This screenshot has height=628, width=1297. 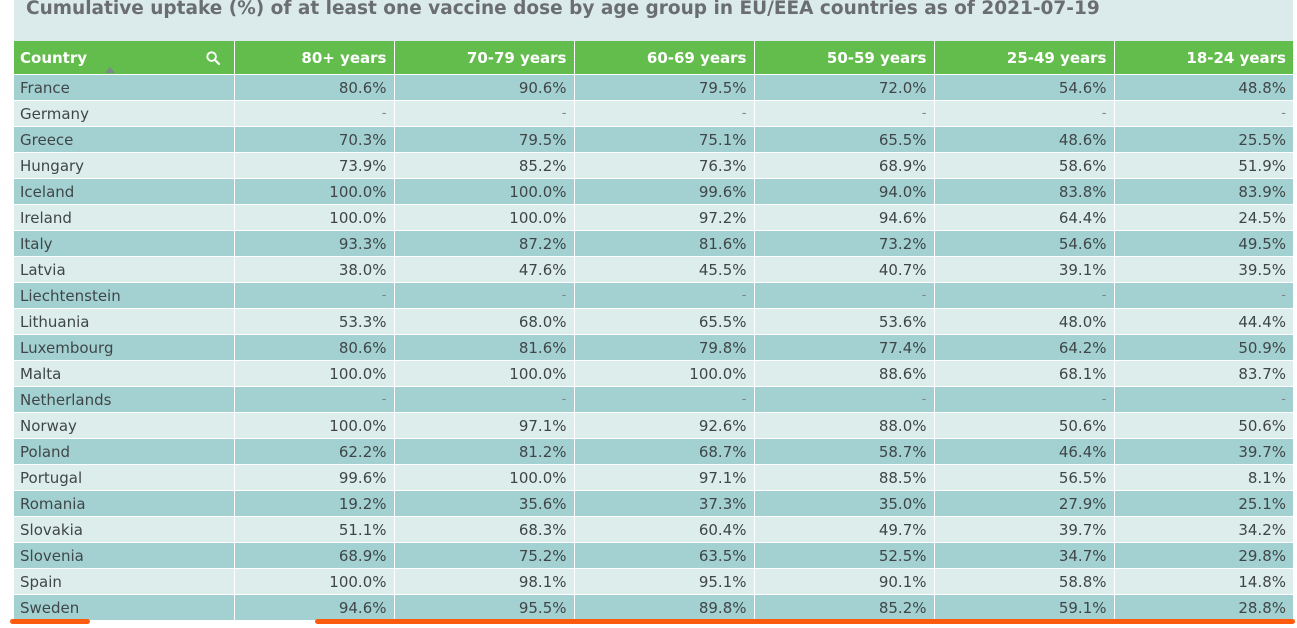 I want to click on search-icon, so click(x=212, y=58).